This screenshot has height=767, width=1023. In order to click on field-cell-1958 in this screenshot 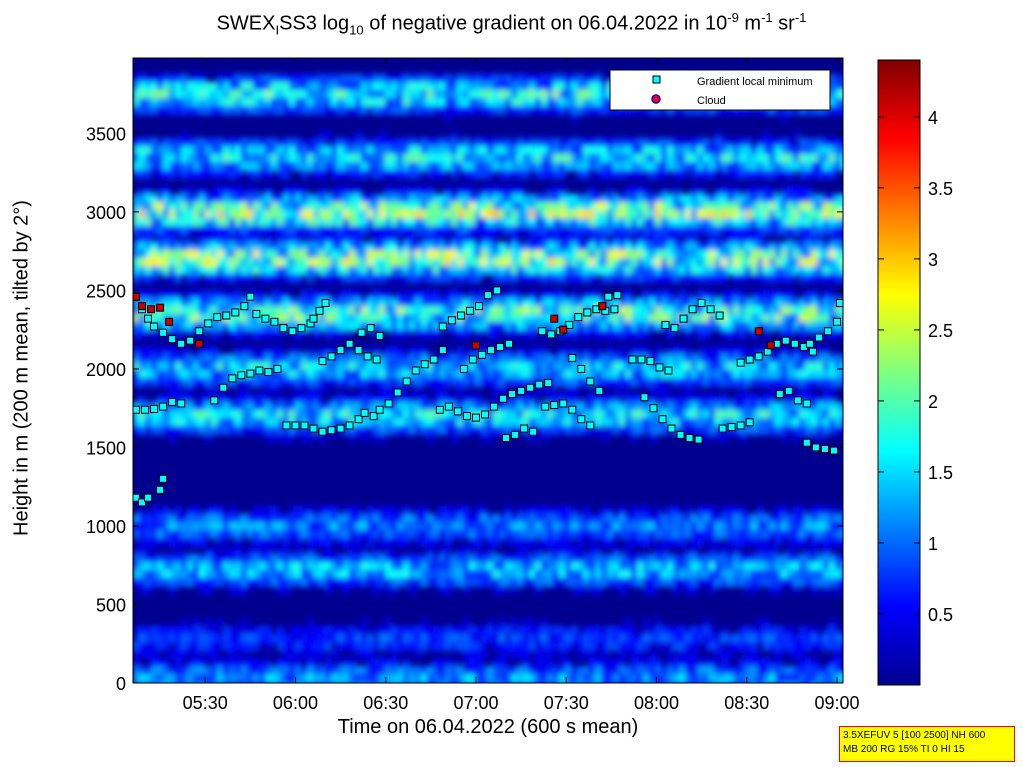, I will do `click(310, 246)`.